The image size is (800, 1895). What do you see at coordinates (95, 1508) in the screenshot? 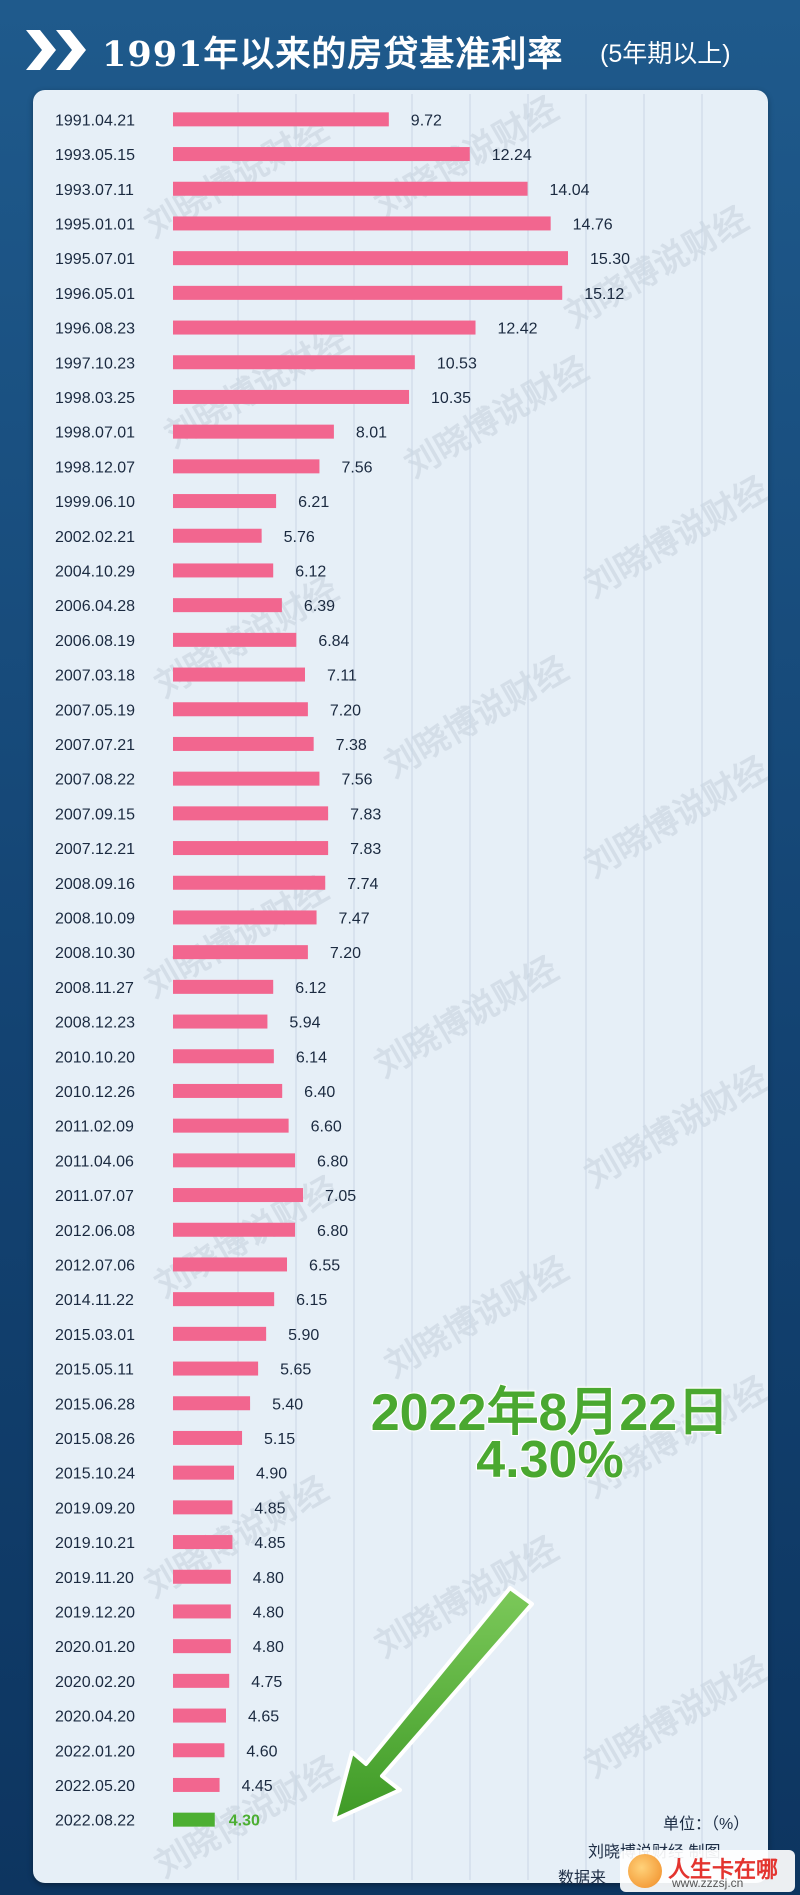
I see `category-tick-label: 2019.09.20` at bounding box center [95, 1508].